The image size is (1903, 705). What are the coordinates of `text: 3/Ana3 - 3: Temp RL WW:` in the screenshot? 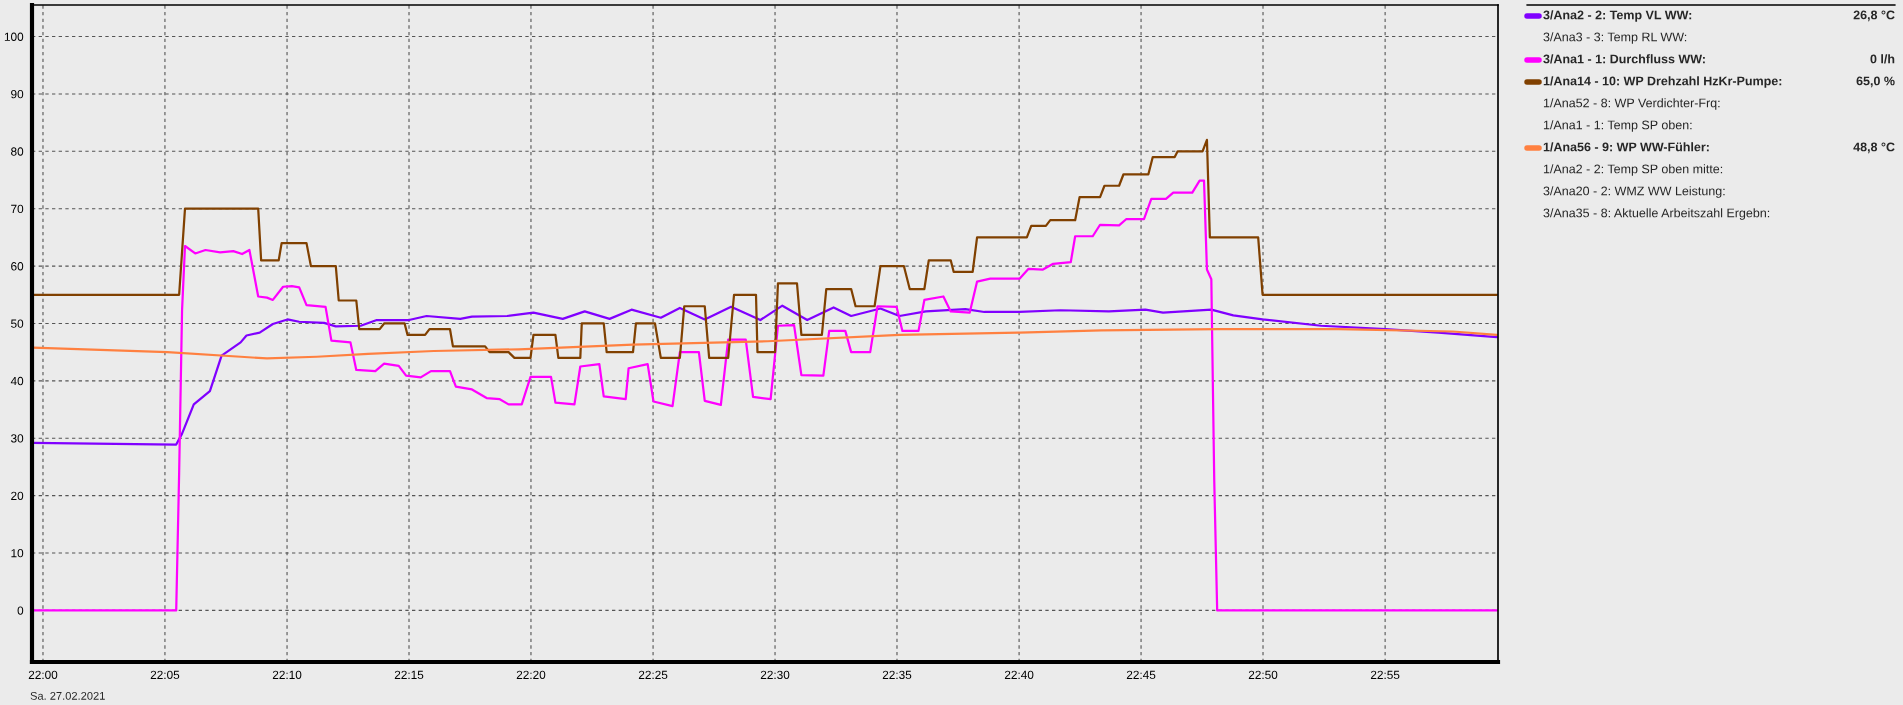 It's located at (1615, 38).